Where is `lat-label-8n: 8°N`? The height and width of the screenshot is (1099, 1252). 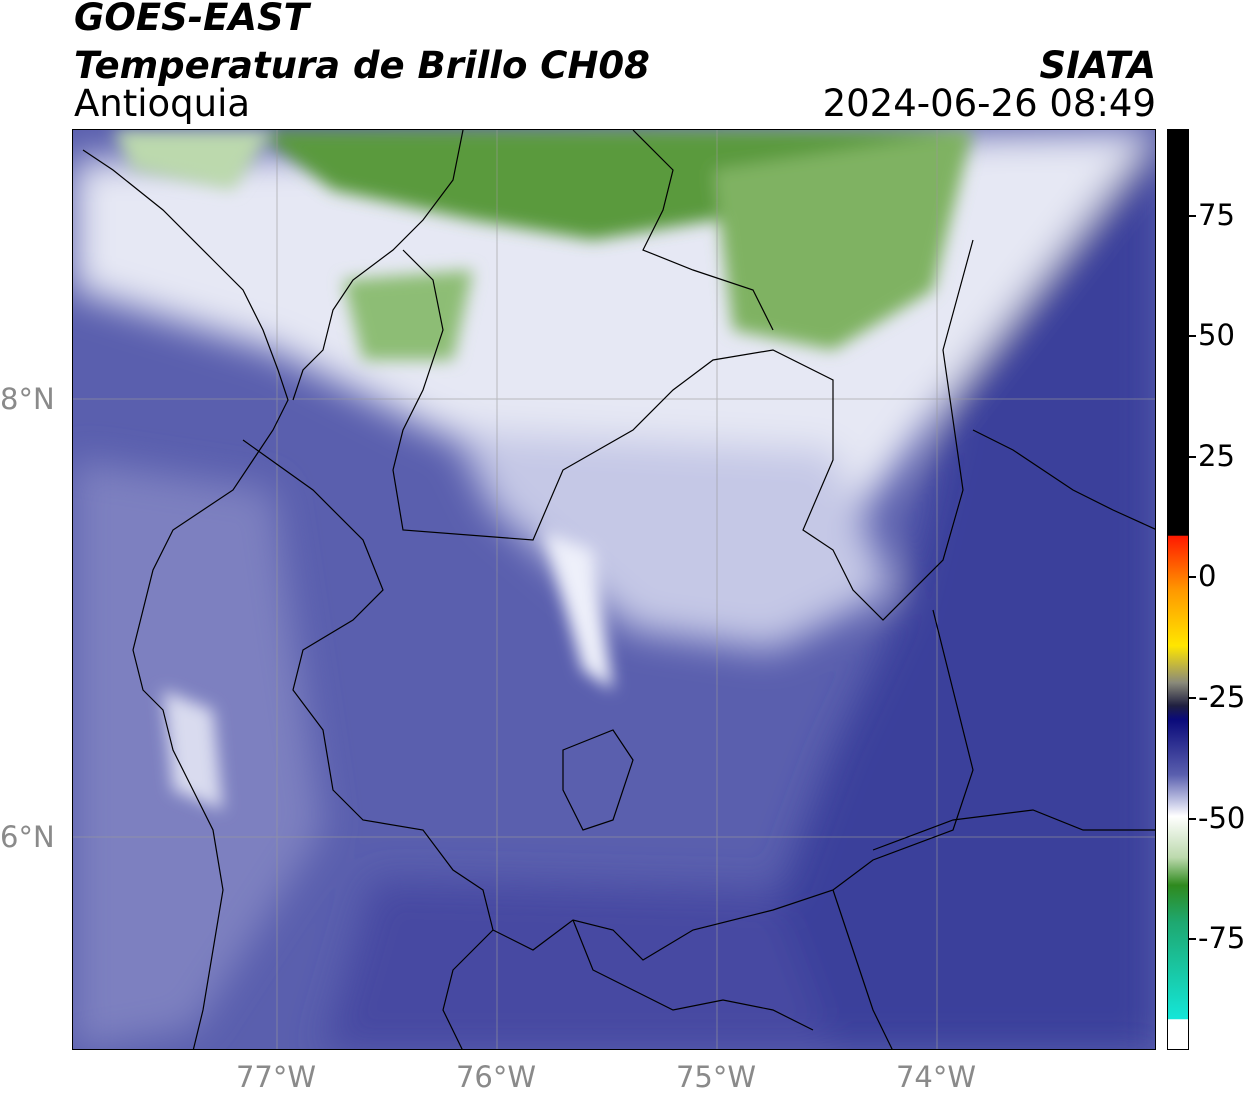 lat-label-8n: 8°N is located at coordinates (27, 399).